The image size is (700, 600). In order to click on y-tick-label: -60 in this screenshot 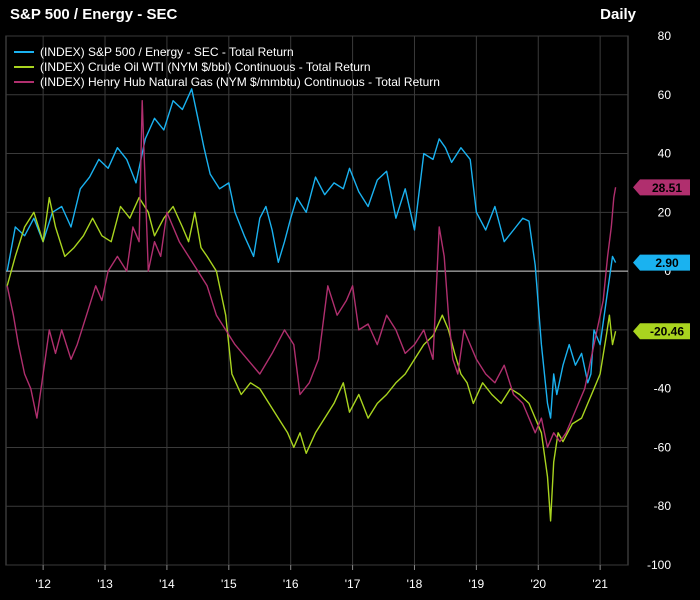, I will do `click(663, 447)`.